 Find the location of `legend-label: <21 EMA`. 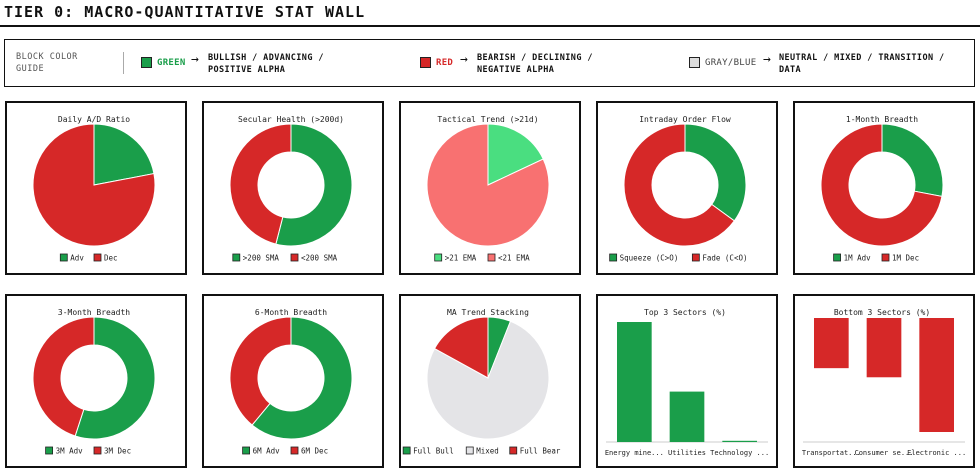

legend-label: <21 EMA is located at coordinates (514, 258).